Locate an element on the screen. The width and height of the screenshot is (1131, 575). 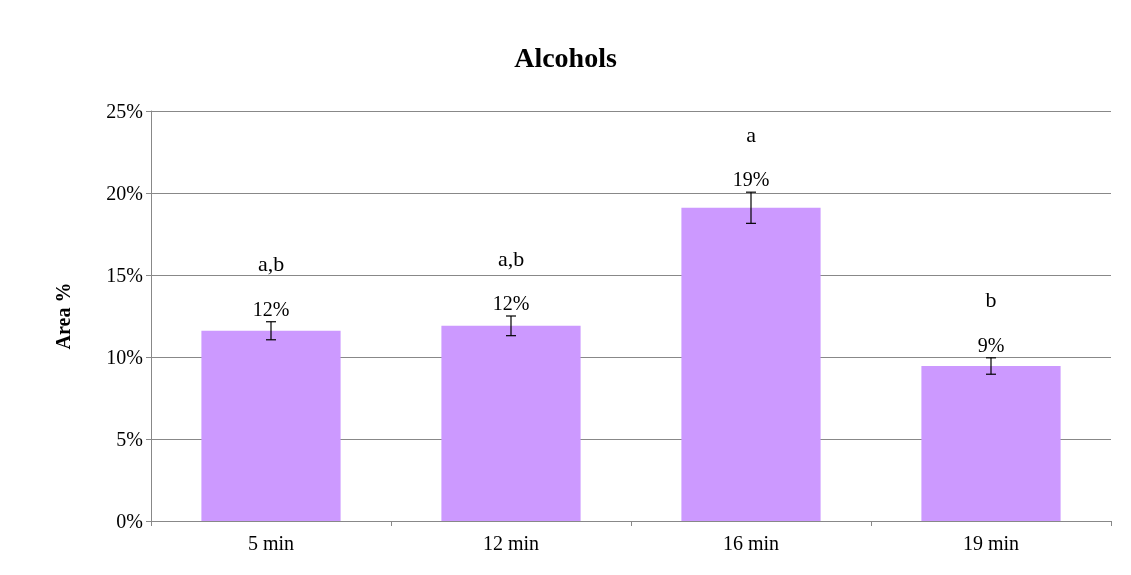
y-tick-label: 25% is located at coordinates (124, 111).